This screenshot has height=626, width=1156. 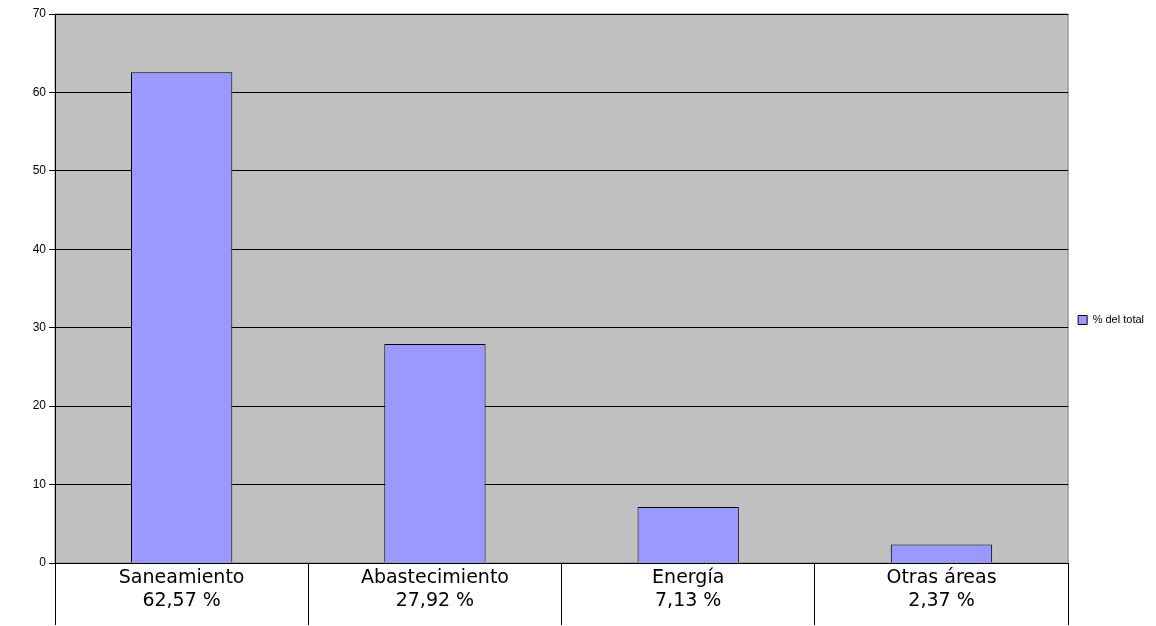 I want to click on x-tick-label: Otras áreas, so click(x=941, y=576).